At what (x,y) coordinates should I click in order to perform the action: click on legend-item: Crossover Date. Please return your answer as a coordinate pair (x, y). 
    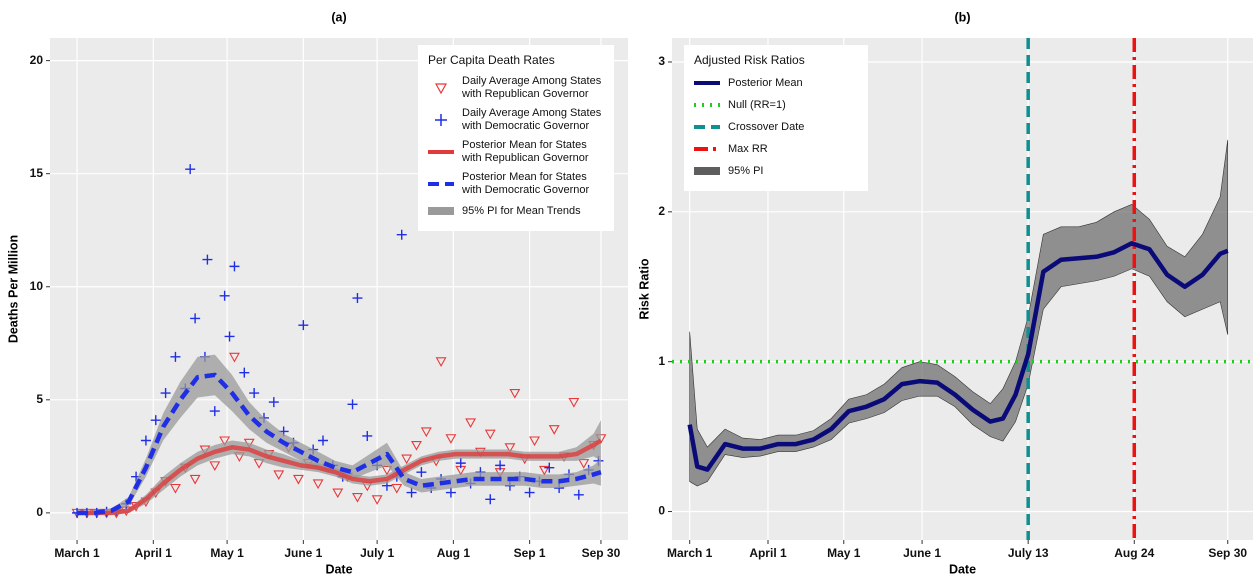
    Looking at the image, I should click on (776, 127).